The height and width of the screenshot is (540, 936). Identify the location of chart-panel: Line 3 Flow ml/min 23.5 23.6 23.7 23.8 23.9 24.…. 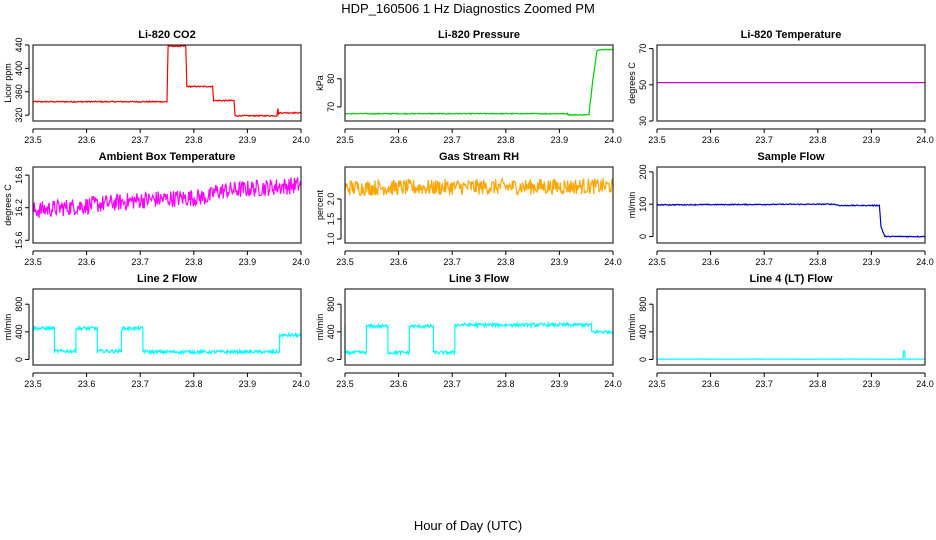
(468, 331).